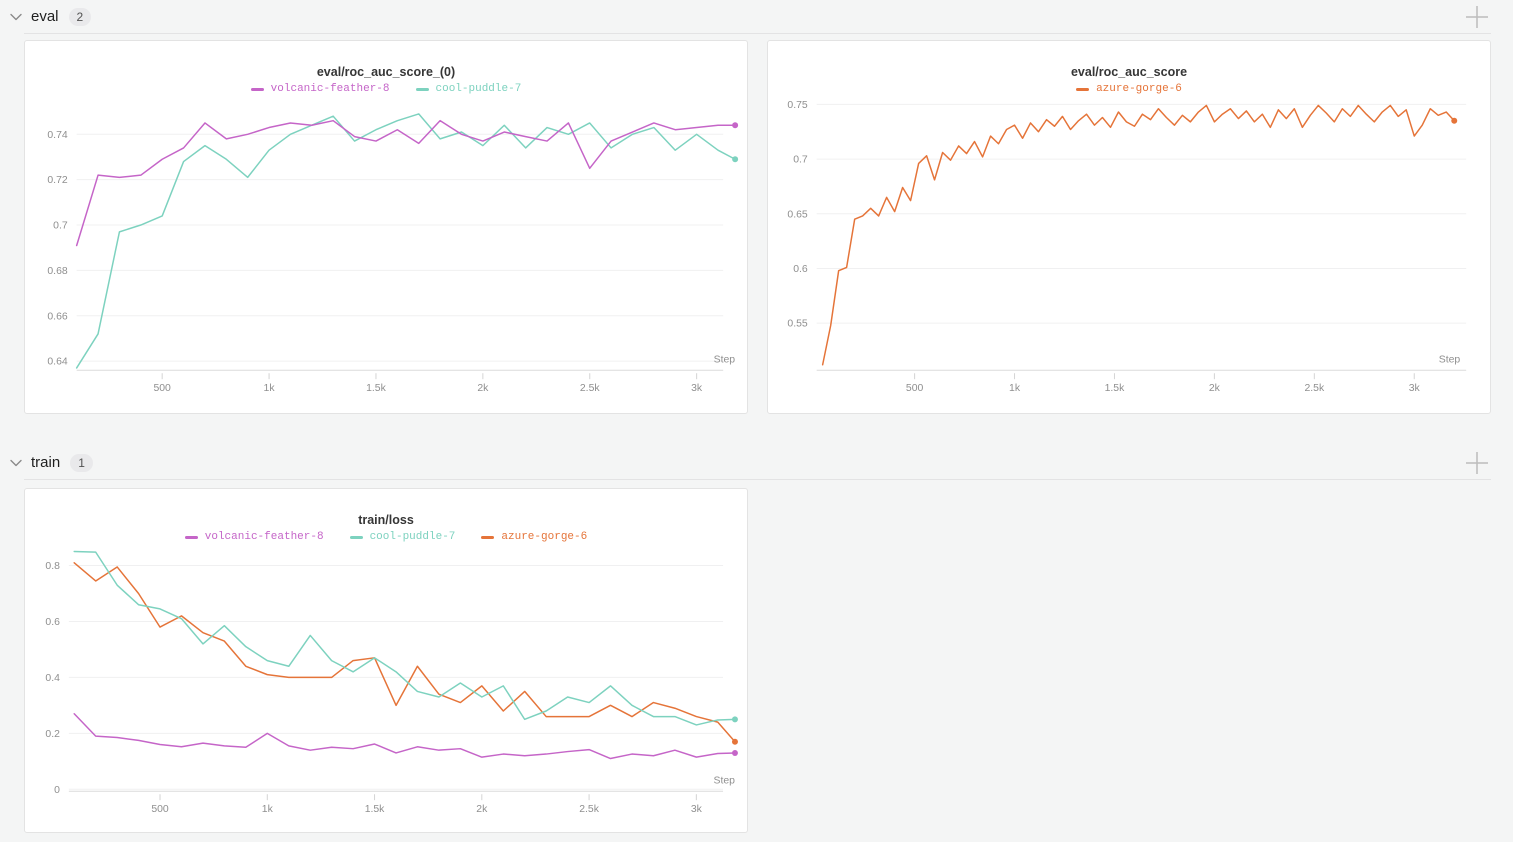 The height and width of the screenshot is (842, 1513). I want to click on y-tick-label: 0.55, so click(797, 324).